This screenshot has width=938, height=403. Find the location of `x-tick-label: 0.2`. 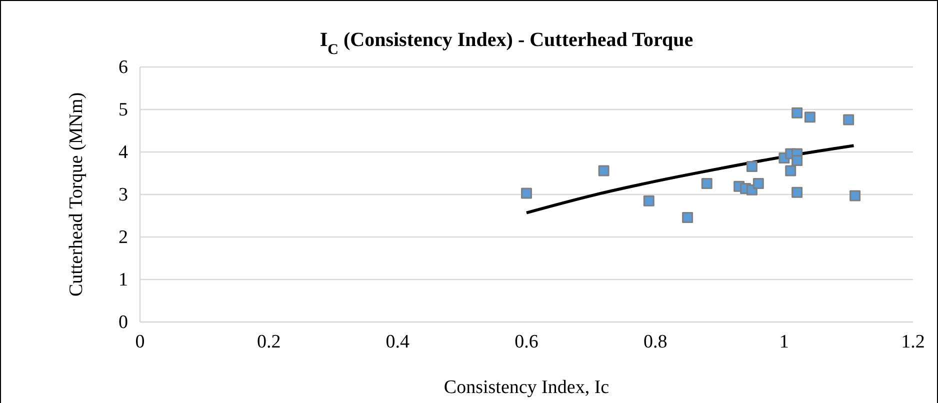

x-tick-label: 0.2 is located at coordinates (268, 341).